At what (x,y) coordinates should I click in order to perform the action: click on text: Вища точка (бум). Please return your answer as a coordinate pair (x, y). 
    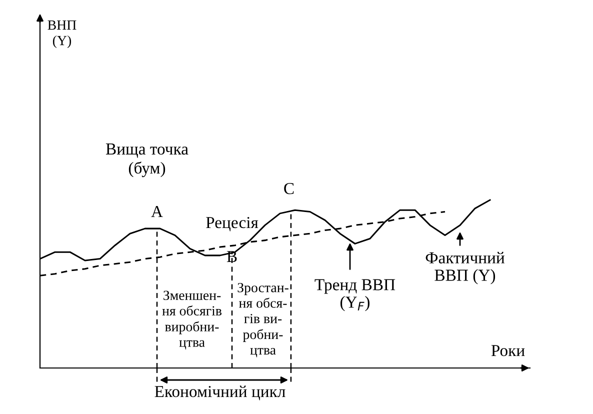
    Looking at the image, I should click on (147, 161).